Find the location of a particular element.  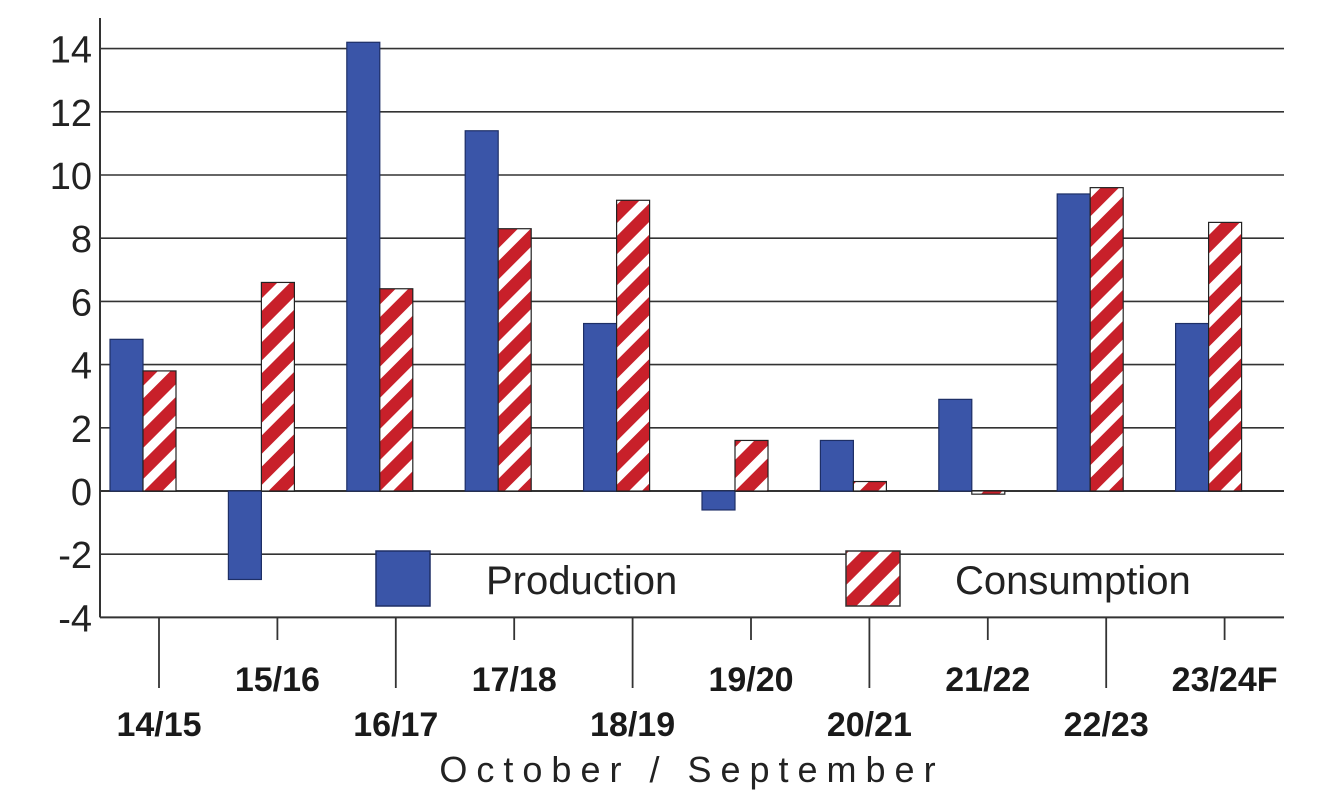

x-tick-label: 23/24F is located at coordinates (1225, 680).